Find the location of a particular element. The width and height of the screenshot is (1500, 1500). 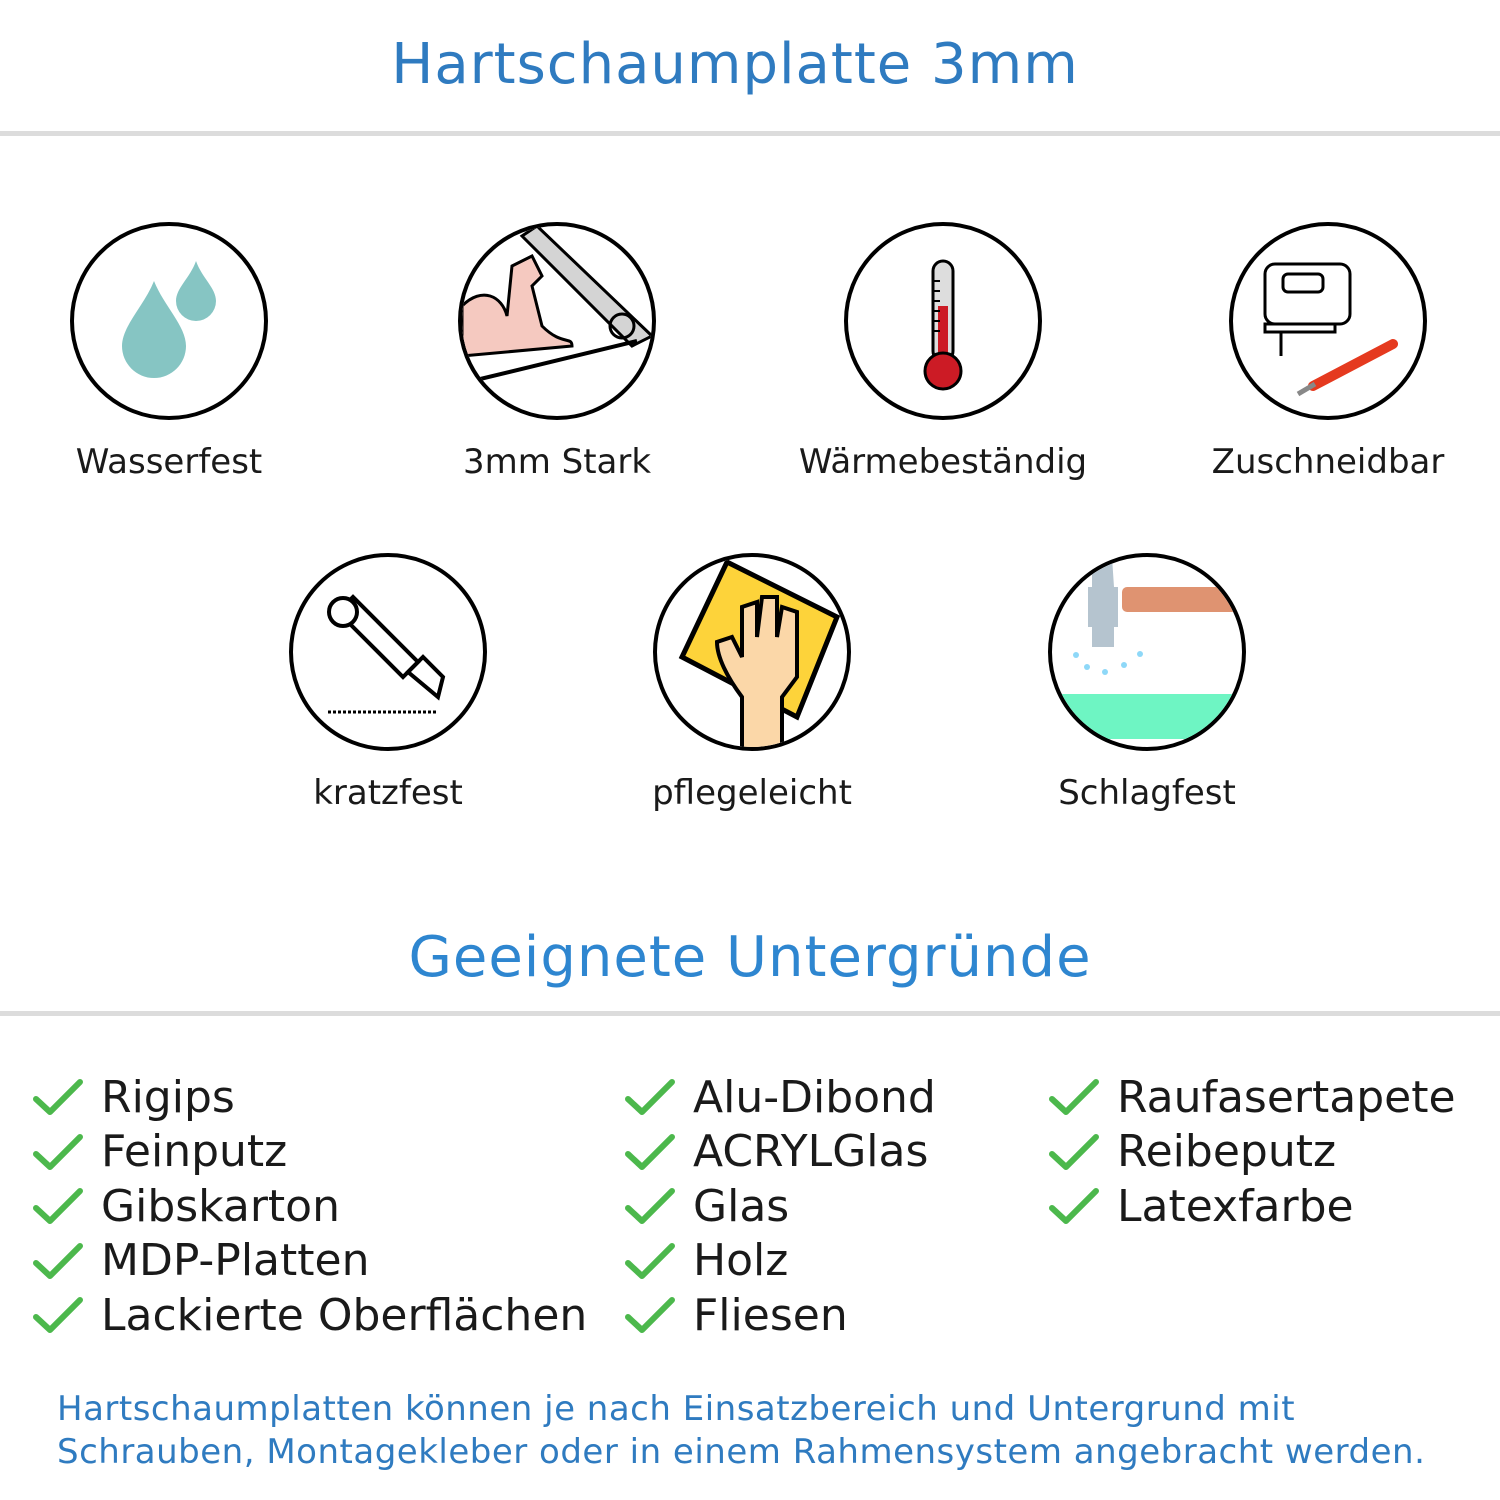

surface-item: MDP-Platten is located at coordinates (310, 1261).